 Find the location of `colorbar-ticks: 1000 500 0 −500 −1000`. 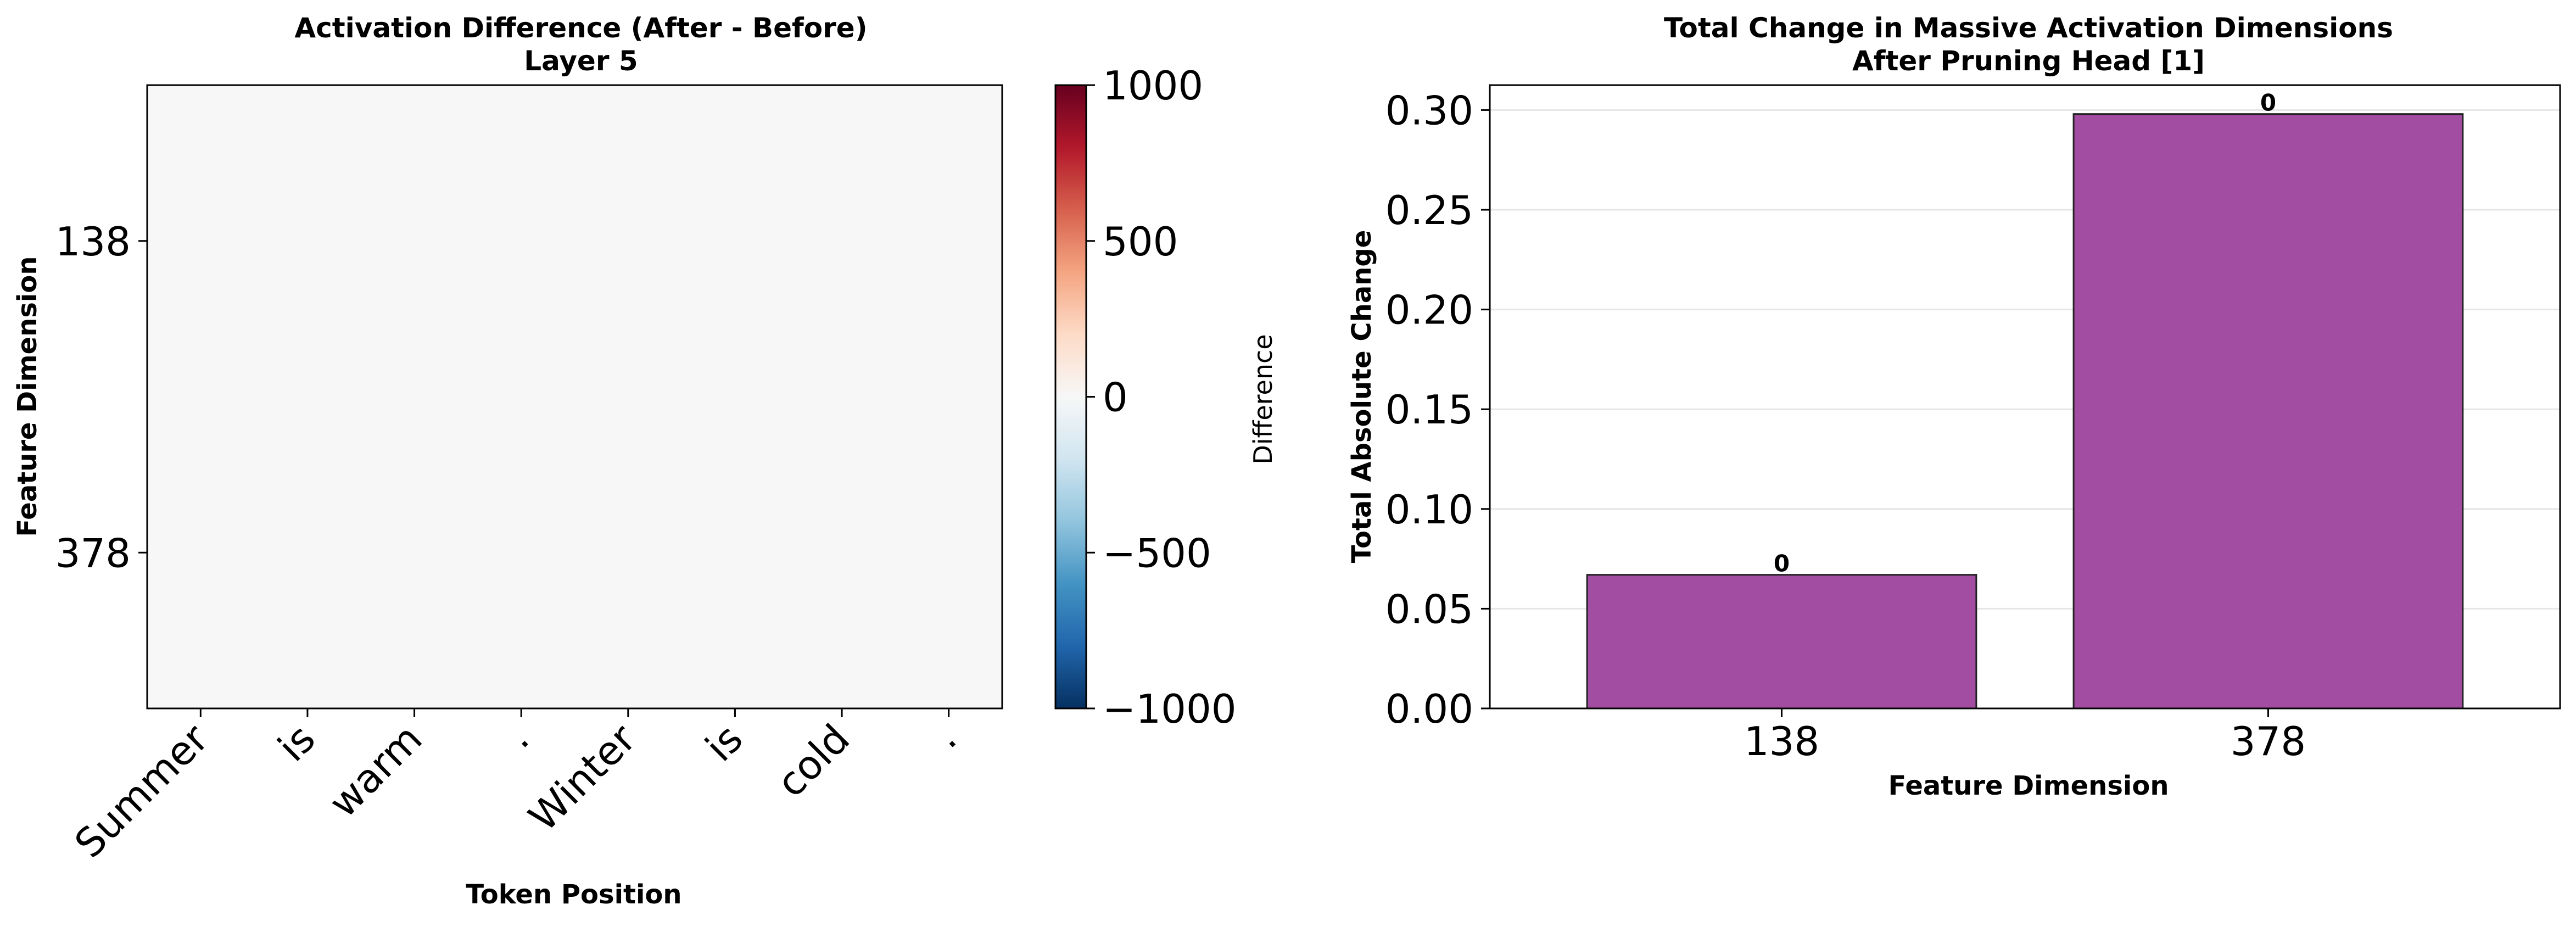

colorbar-ticks: 1000 500 0 −500 −1000 is located at coordinates (1162, 397).